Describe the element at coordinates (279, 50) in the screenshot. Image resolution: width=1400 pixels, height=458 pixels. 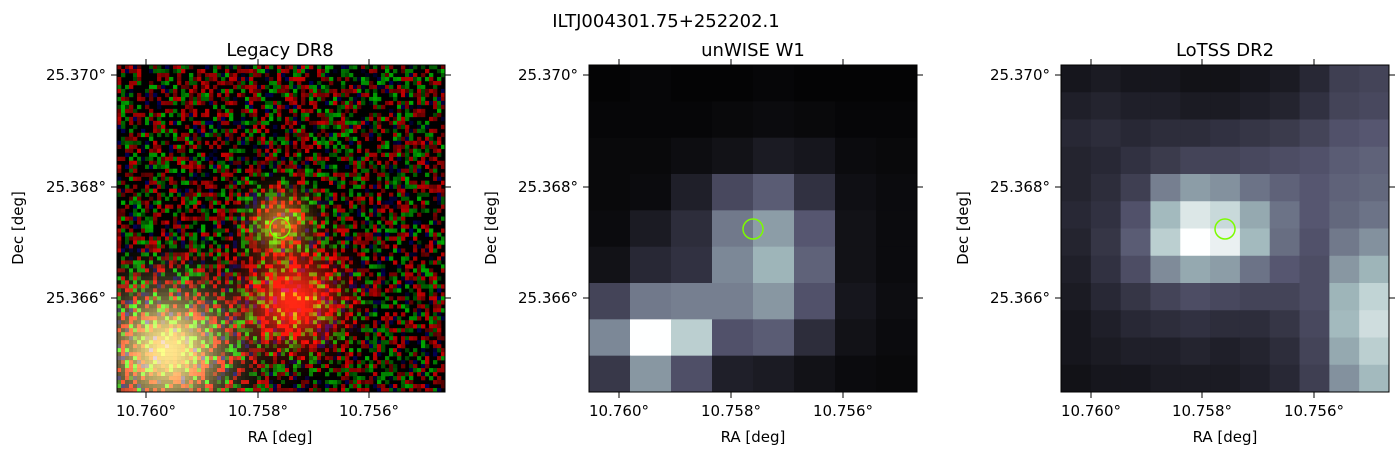
I see `panel-title: Legacy DR8` at that location.